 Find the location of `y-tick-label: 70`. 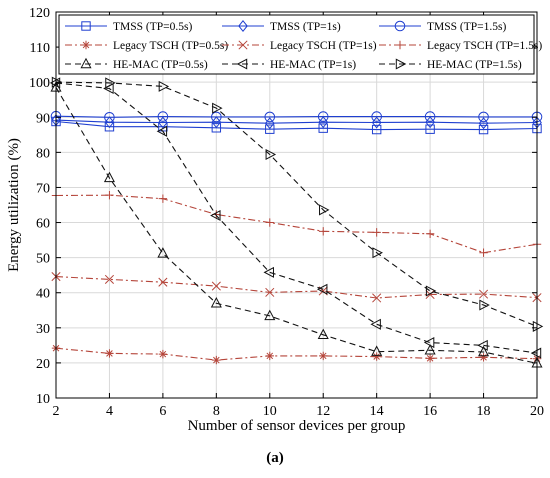

y-tick-label: 70 is located at coordinates (43, 188).